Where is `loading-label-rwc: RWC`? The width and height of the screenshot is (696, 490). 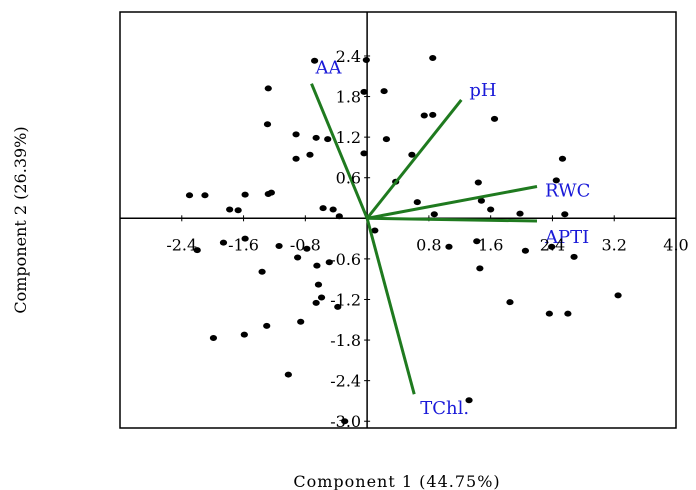
loading-label-rwc: RWC is located at coordinates (567, 191).